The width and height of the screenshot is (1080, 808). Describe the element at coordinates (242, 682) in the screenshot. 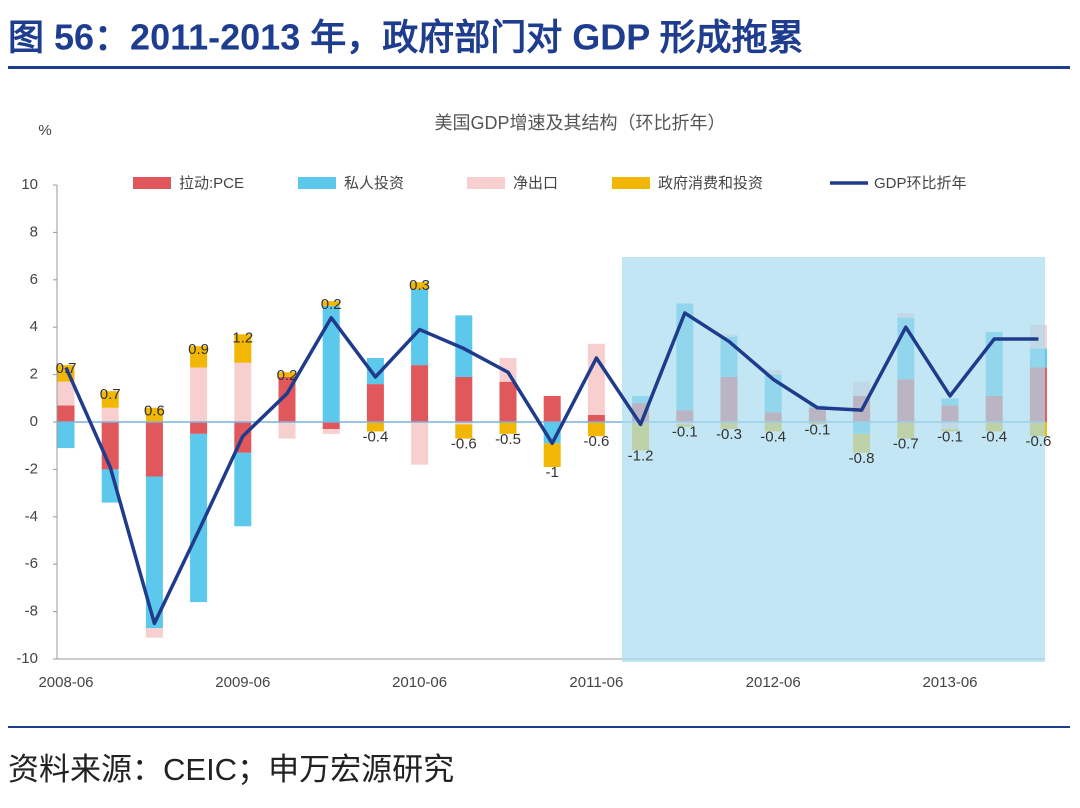

I see `x-tick-label: 2009-06` at that location.